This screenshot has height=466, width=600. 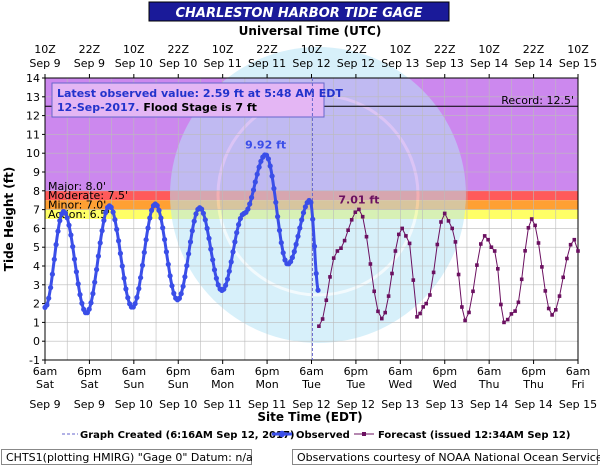 I want to click on y-tick-label-12: 11, so click(x=33, y=134).